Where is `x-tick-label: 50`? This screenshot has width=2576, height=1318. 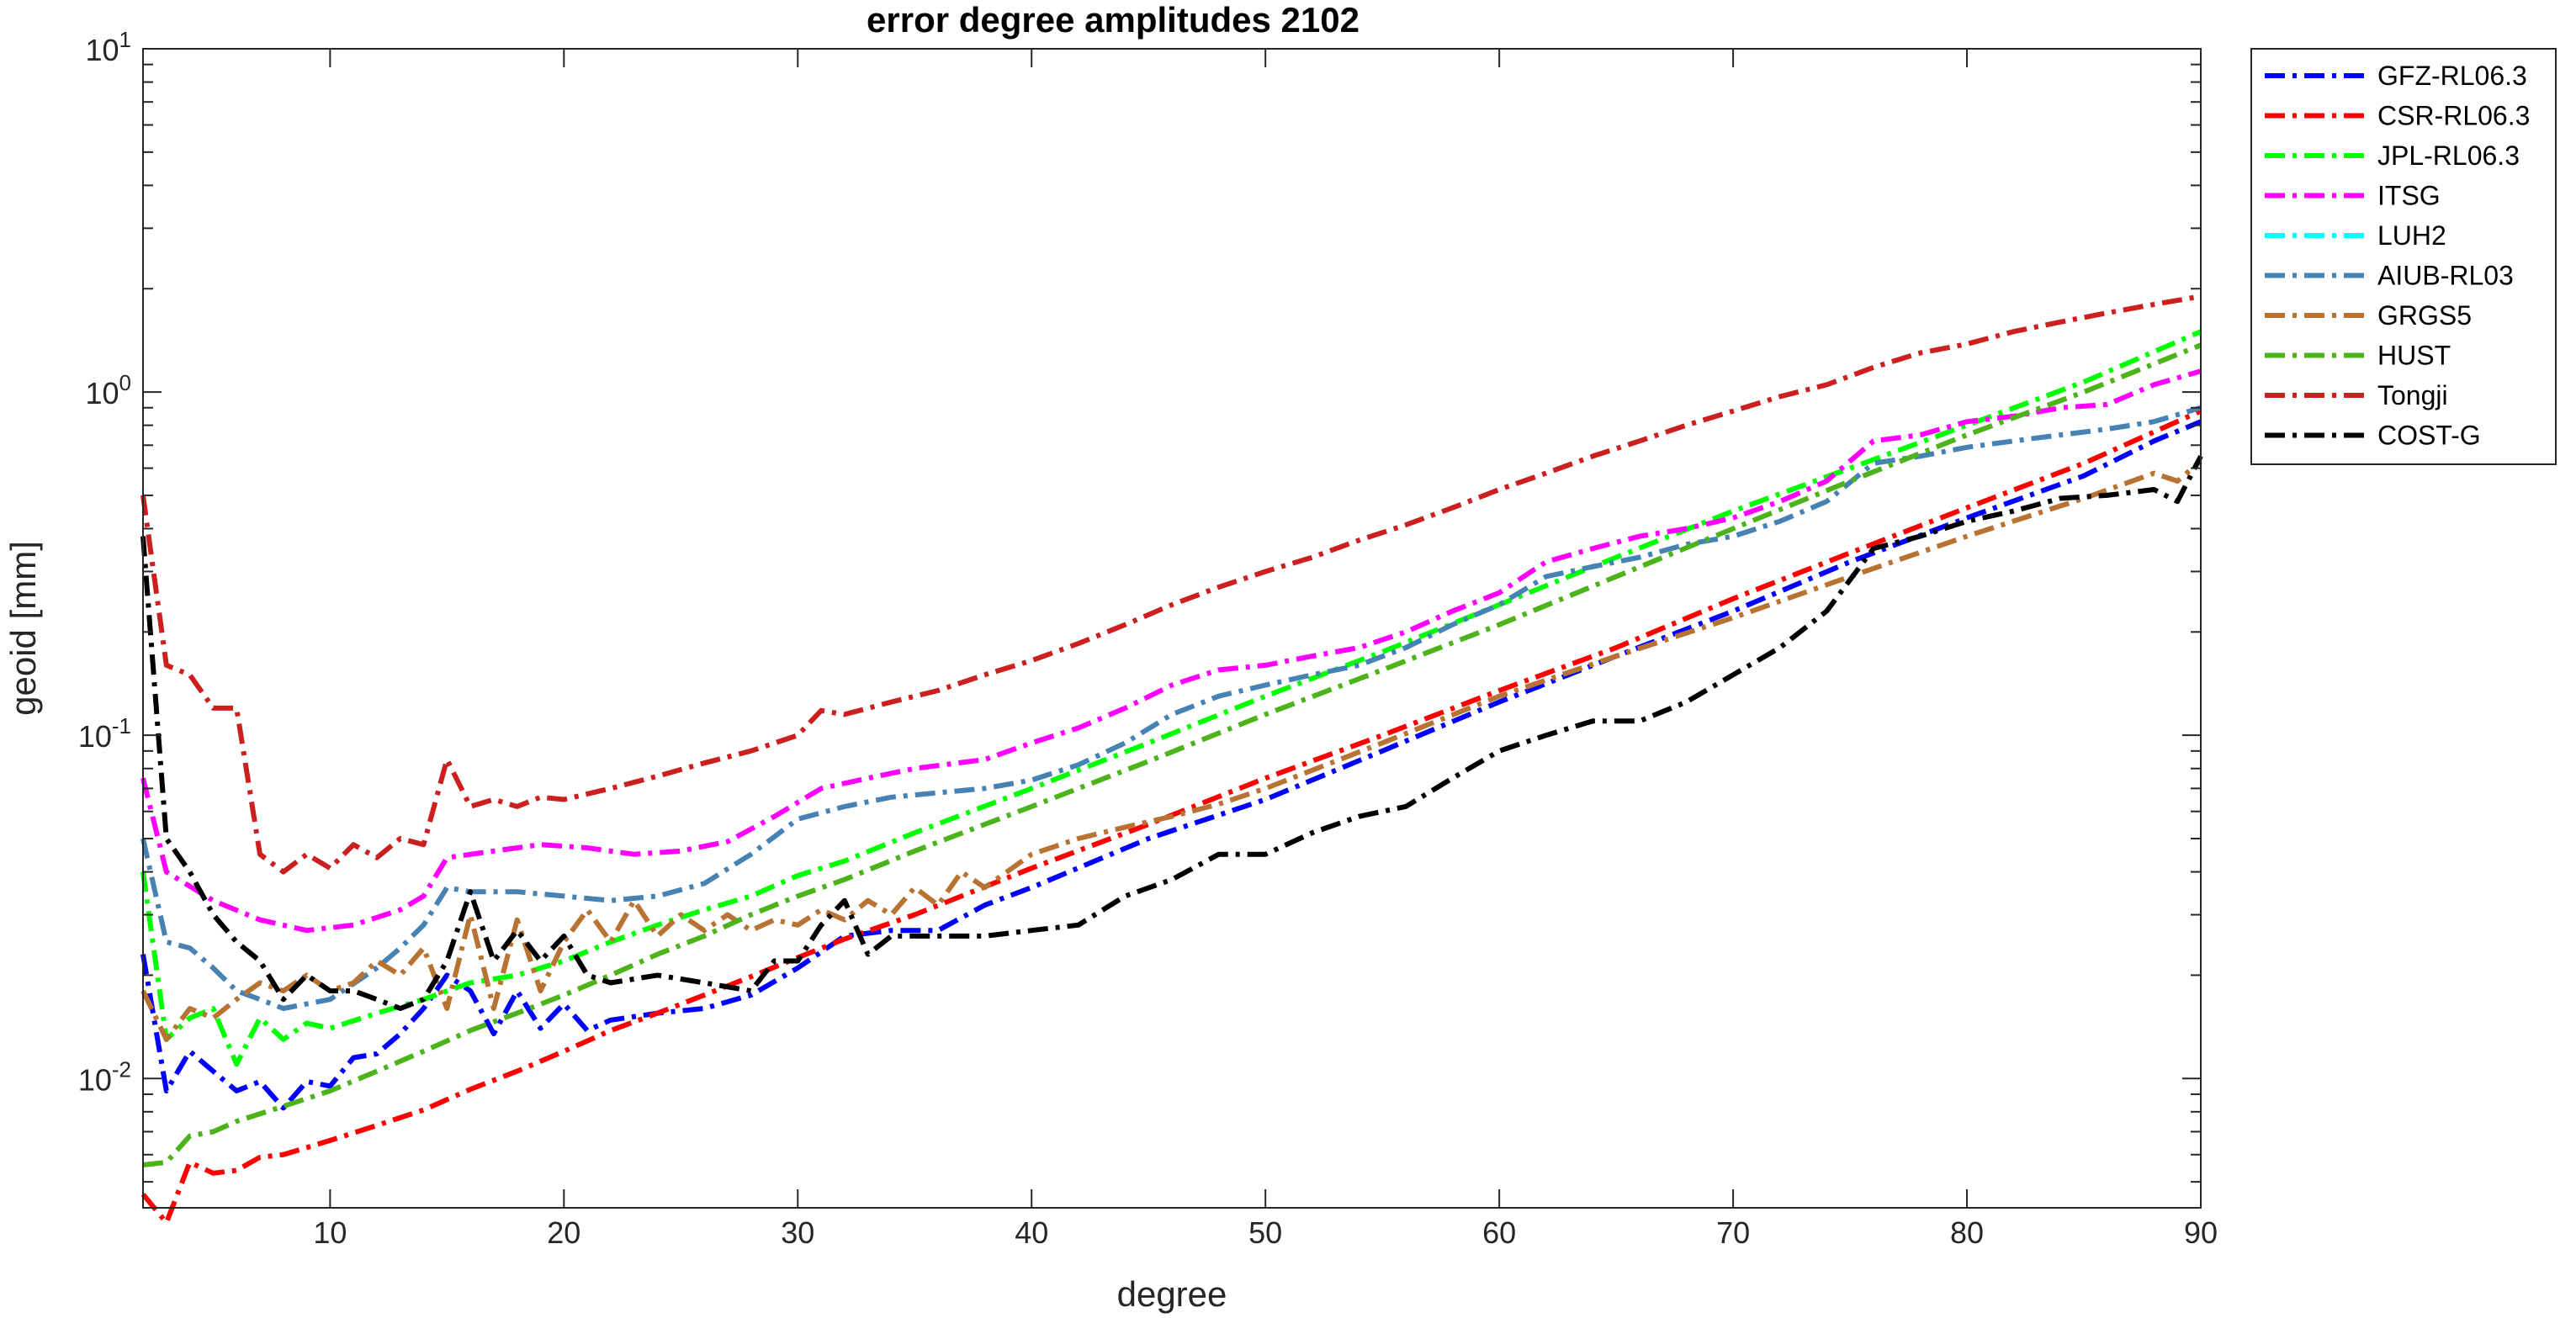
x-tick-label: 50 is located at coordinates (1265, 1232).